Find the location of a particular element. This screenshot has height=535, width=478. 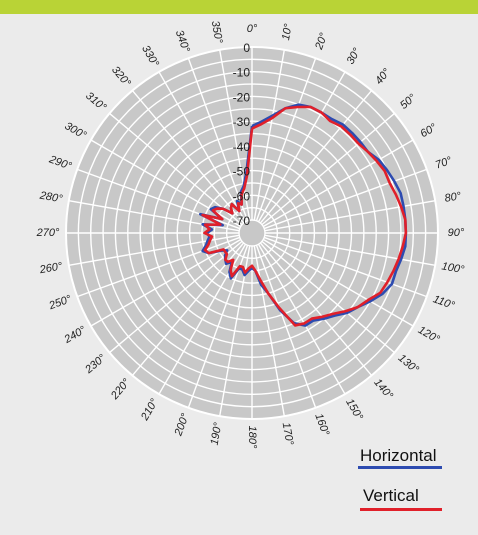

radial-tick-label: -40 is located at coordinates (242, 147).